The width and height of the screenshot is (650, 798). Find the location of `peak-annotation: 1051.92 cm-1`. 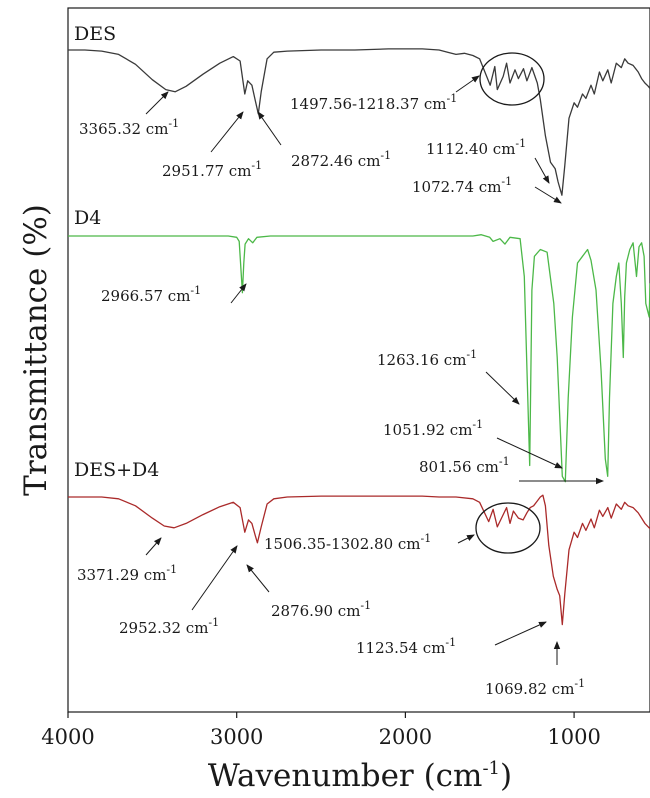

peak-annotation: 1051.92 cm-1 is located at coordinates (433, 428).